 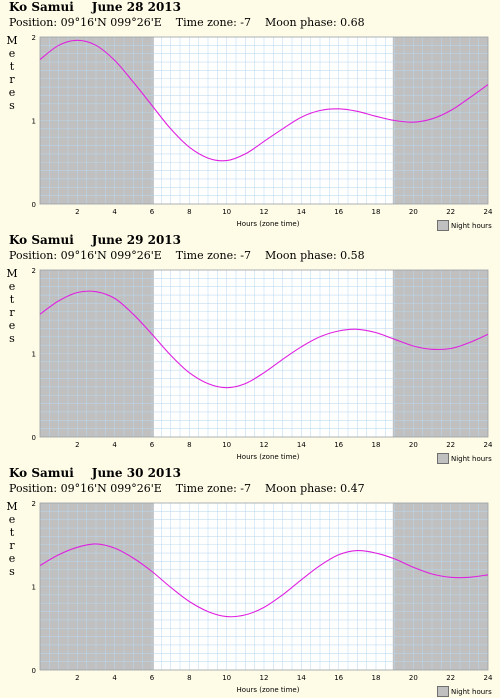 What do you see at coordinates (315, 488) in the screenshot?
I see `moon-phase-label: Moon phase: 0.47` at bounding box center [315, 488].